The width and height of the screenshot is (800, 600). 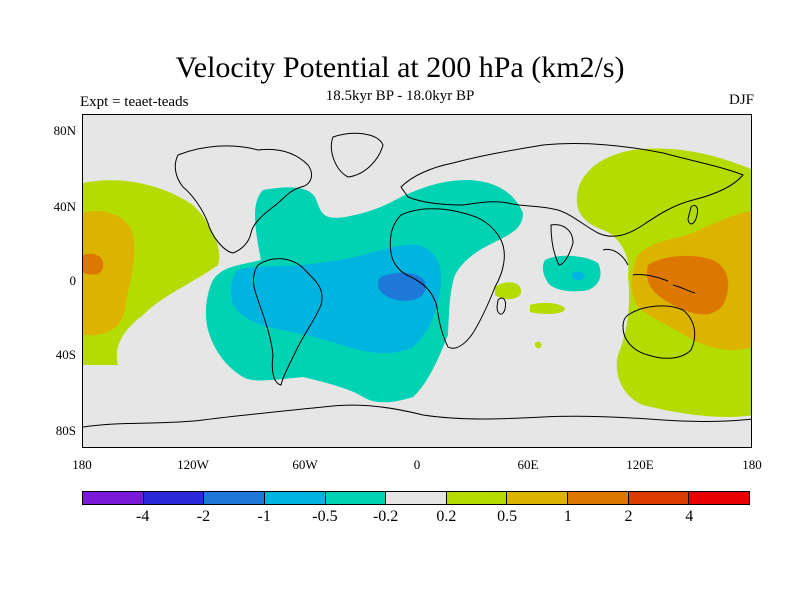 What do you see at coordinates (336, 299) in the screenshot?
I see `contour-atlantic-negative-cyan` at bounding box center [336, 299].